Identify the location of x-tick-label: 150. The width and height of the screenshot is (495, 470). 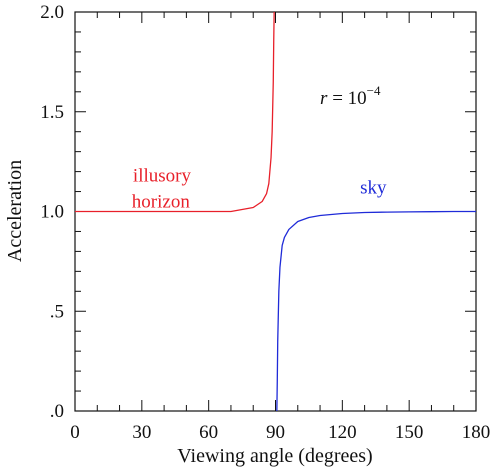
(409, 432).